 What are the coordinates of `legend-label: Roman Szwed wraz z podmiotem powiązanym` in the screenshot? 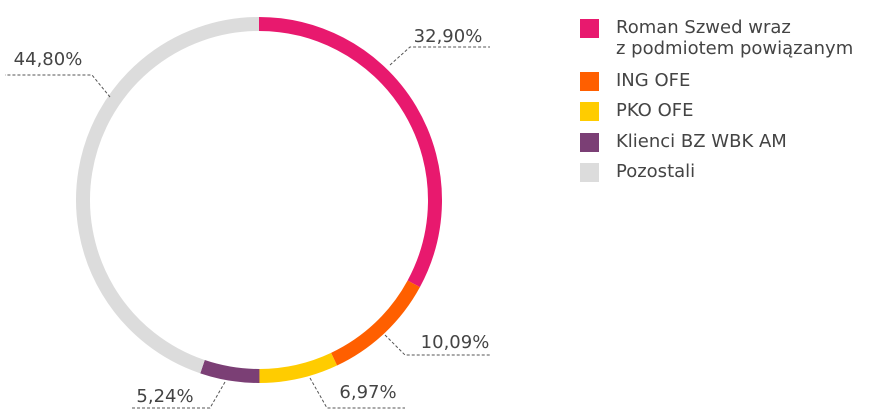 It's located at (735, 38).